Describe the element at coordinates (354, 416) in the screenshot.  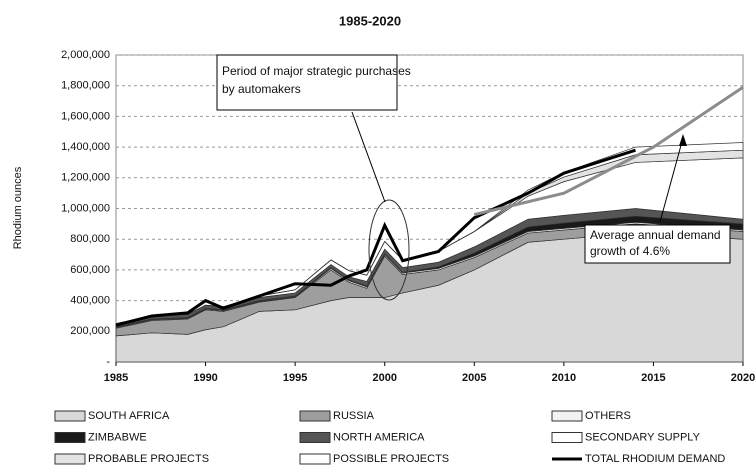
I see `legend-label: RUSSIA` at that location.